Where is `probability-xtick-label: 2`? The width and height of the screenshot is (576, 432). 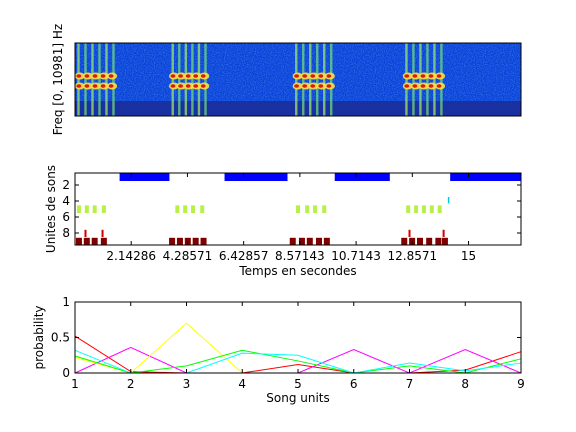 probability-xtick-label: 2 is located at coordinates (131, 384).